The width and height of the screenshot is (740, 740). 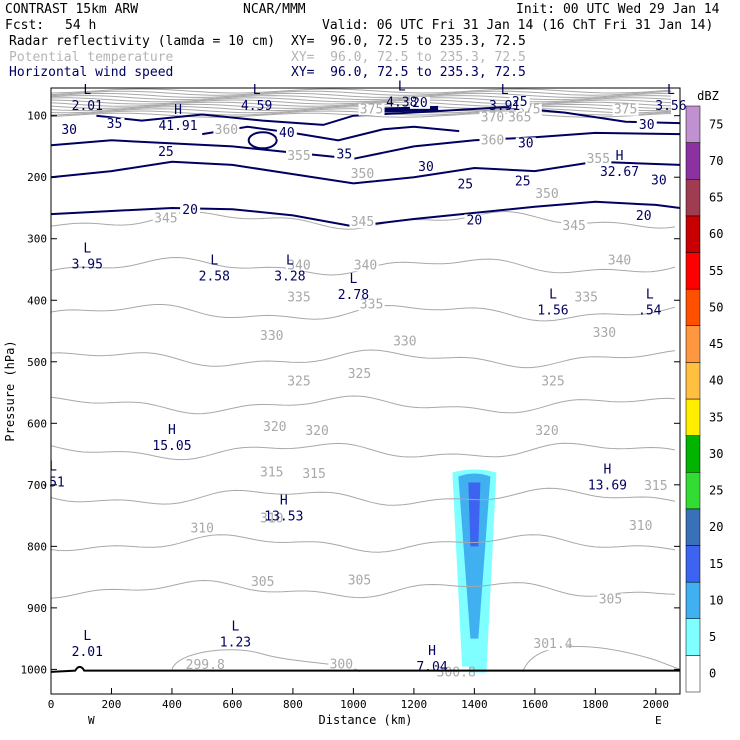 I want to click on theta-label: 301.4, so click(x=552, y=644).